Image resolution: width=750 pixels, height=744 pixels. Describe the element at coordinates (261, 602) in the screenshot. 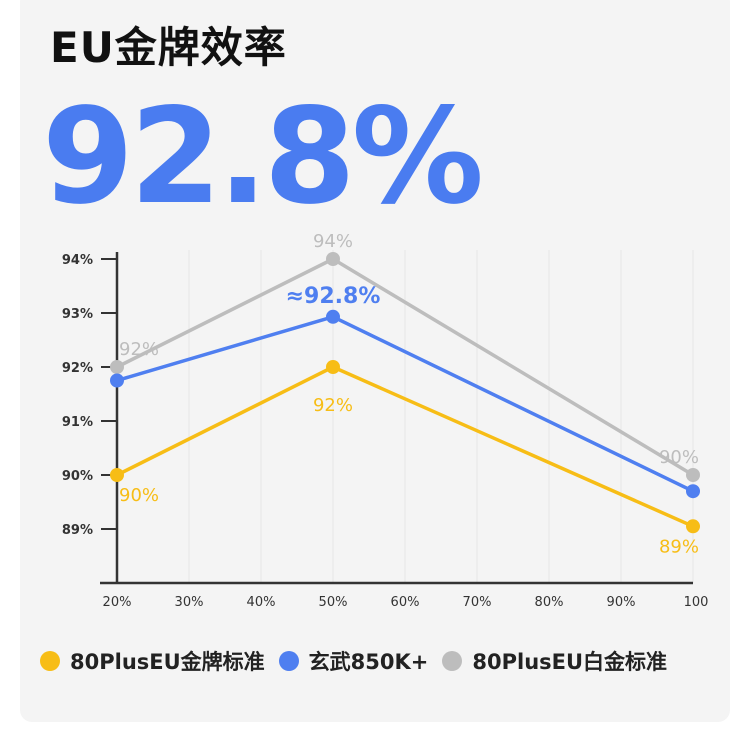

I see `x-tick-label: 40%` at that location.